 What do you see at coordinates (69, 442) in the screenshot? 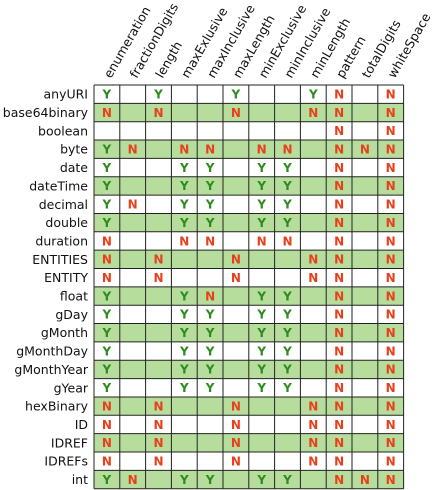
I see `row-label: IDREF` at bounding box center [69, 442].